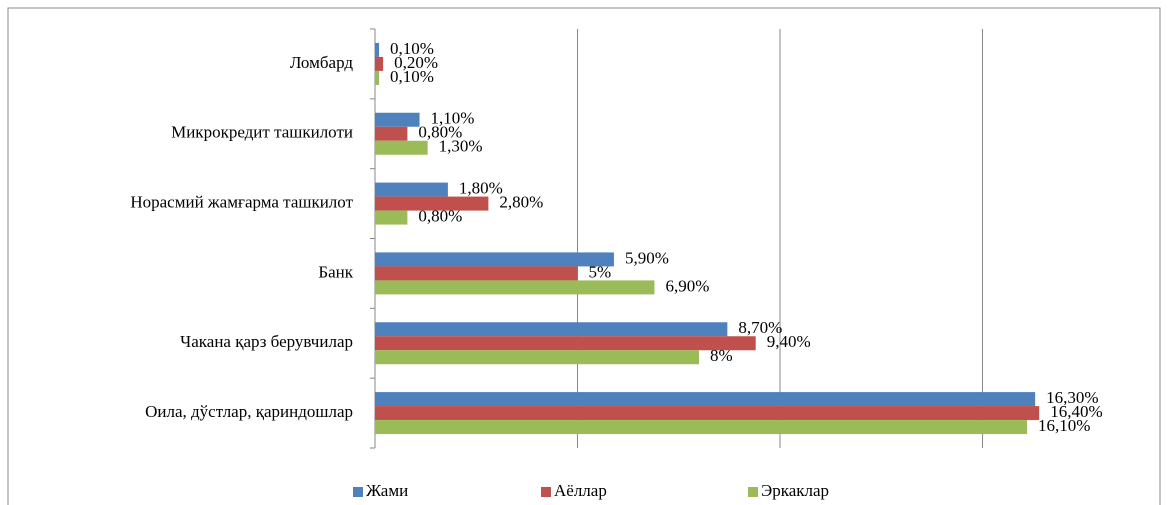  I want to click on data-label: 16,40%, so click(1076, 411).